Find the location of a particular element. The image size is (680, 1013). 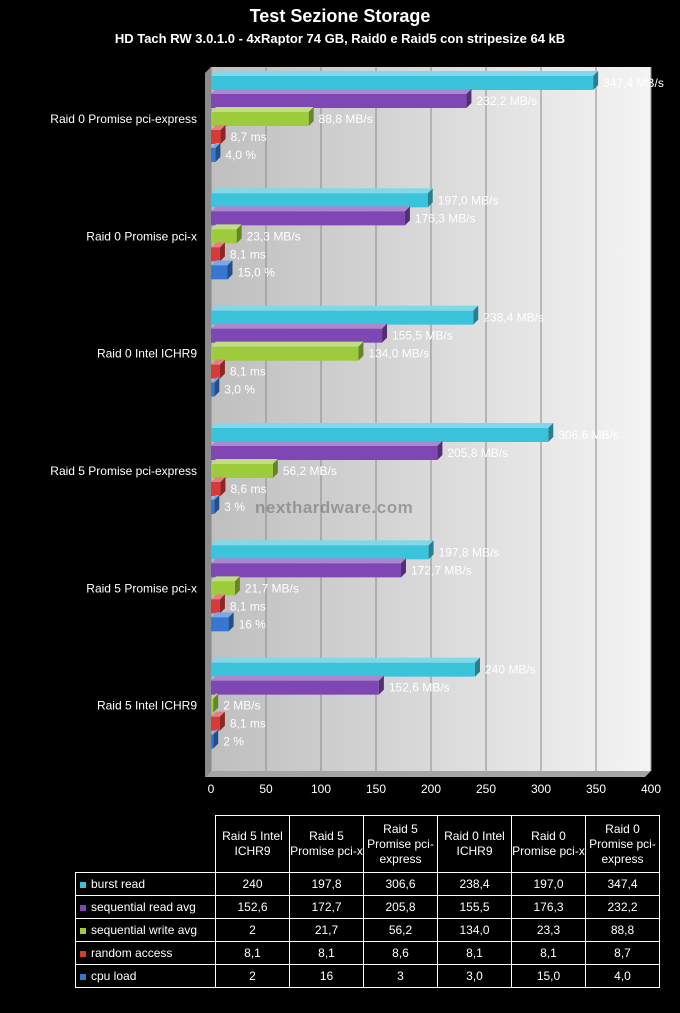

data-label: 240 MB/s is located at coordinates (510, 670).